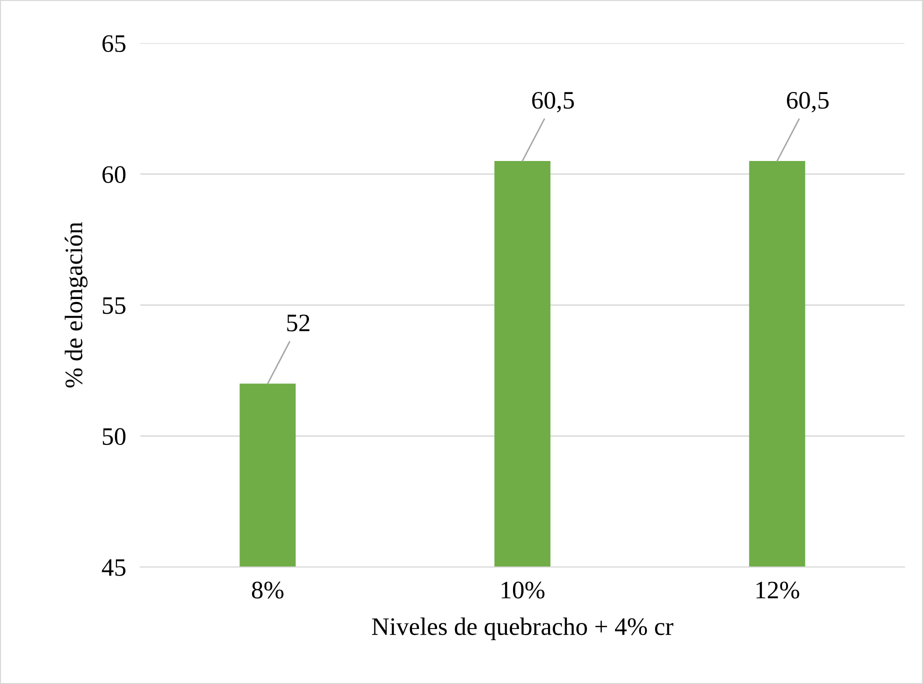  Describe the element at coordinates (114, 436) in the screenshot. I see `y-tick-label: 50` at that location.